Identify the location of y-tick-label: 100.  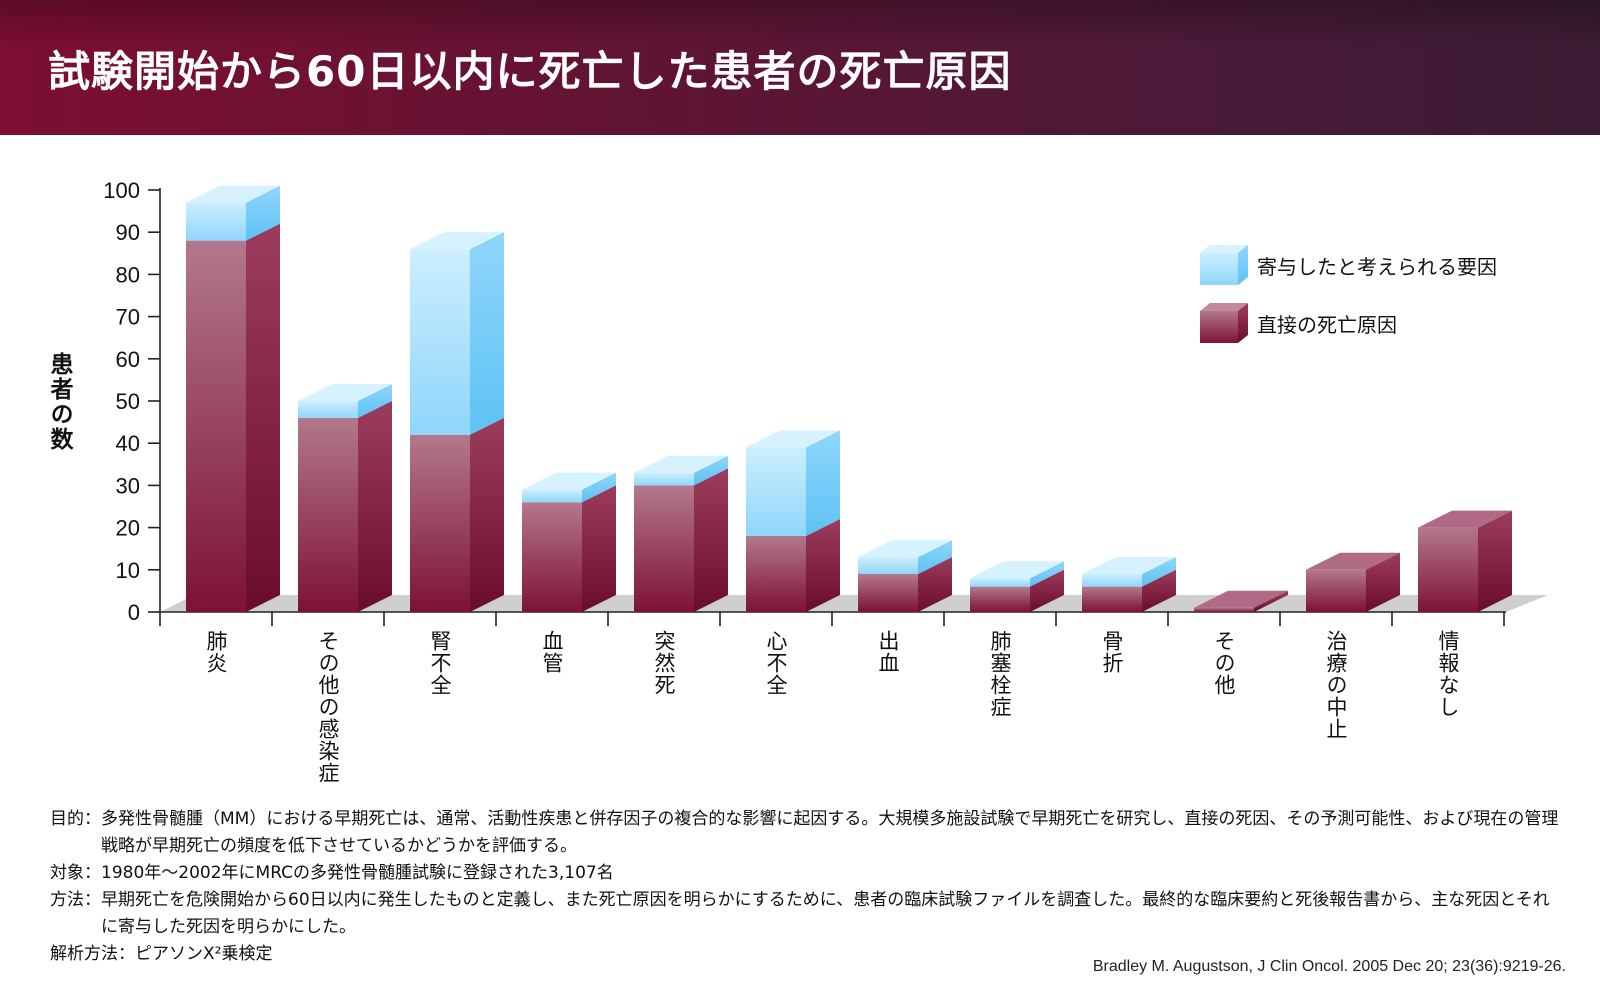
(121, 190).